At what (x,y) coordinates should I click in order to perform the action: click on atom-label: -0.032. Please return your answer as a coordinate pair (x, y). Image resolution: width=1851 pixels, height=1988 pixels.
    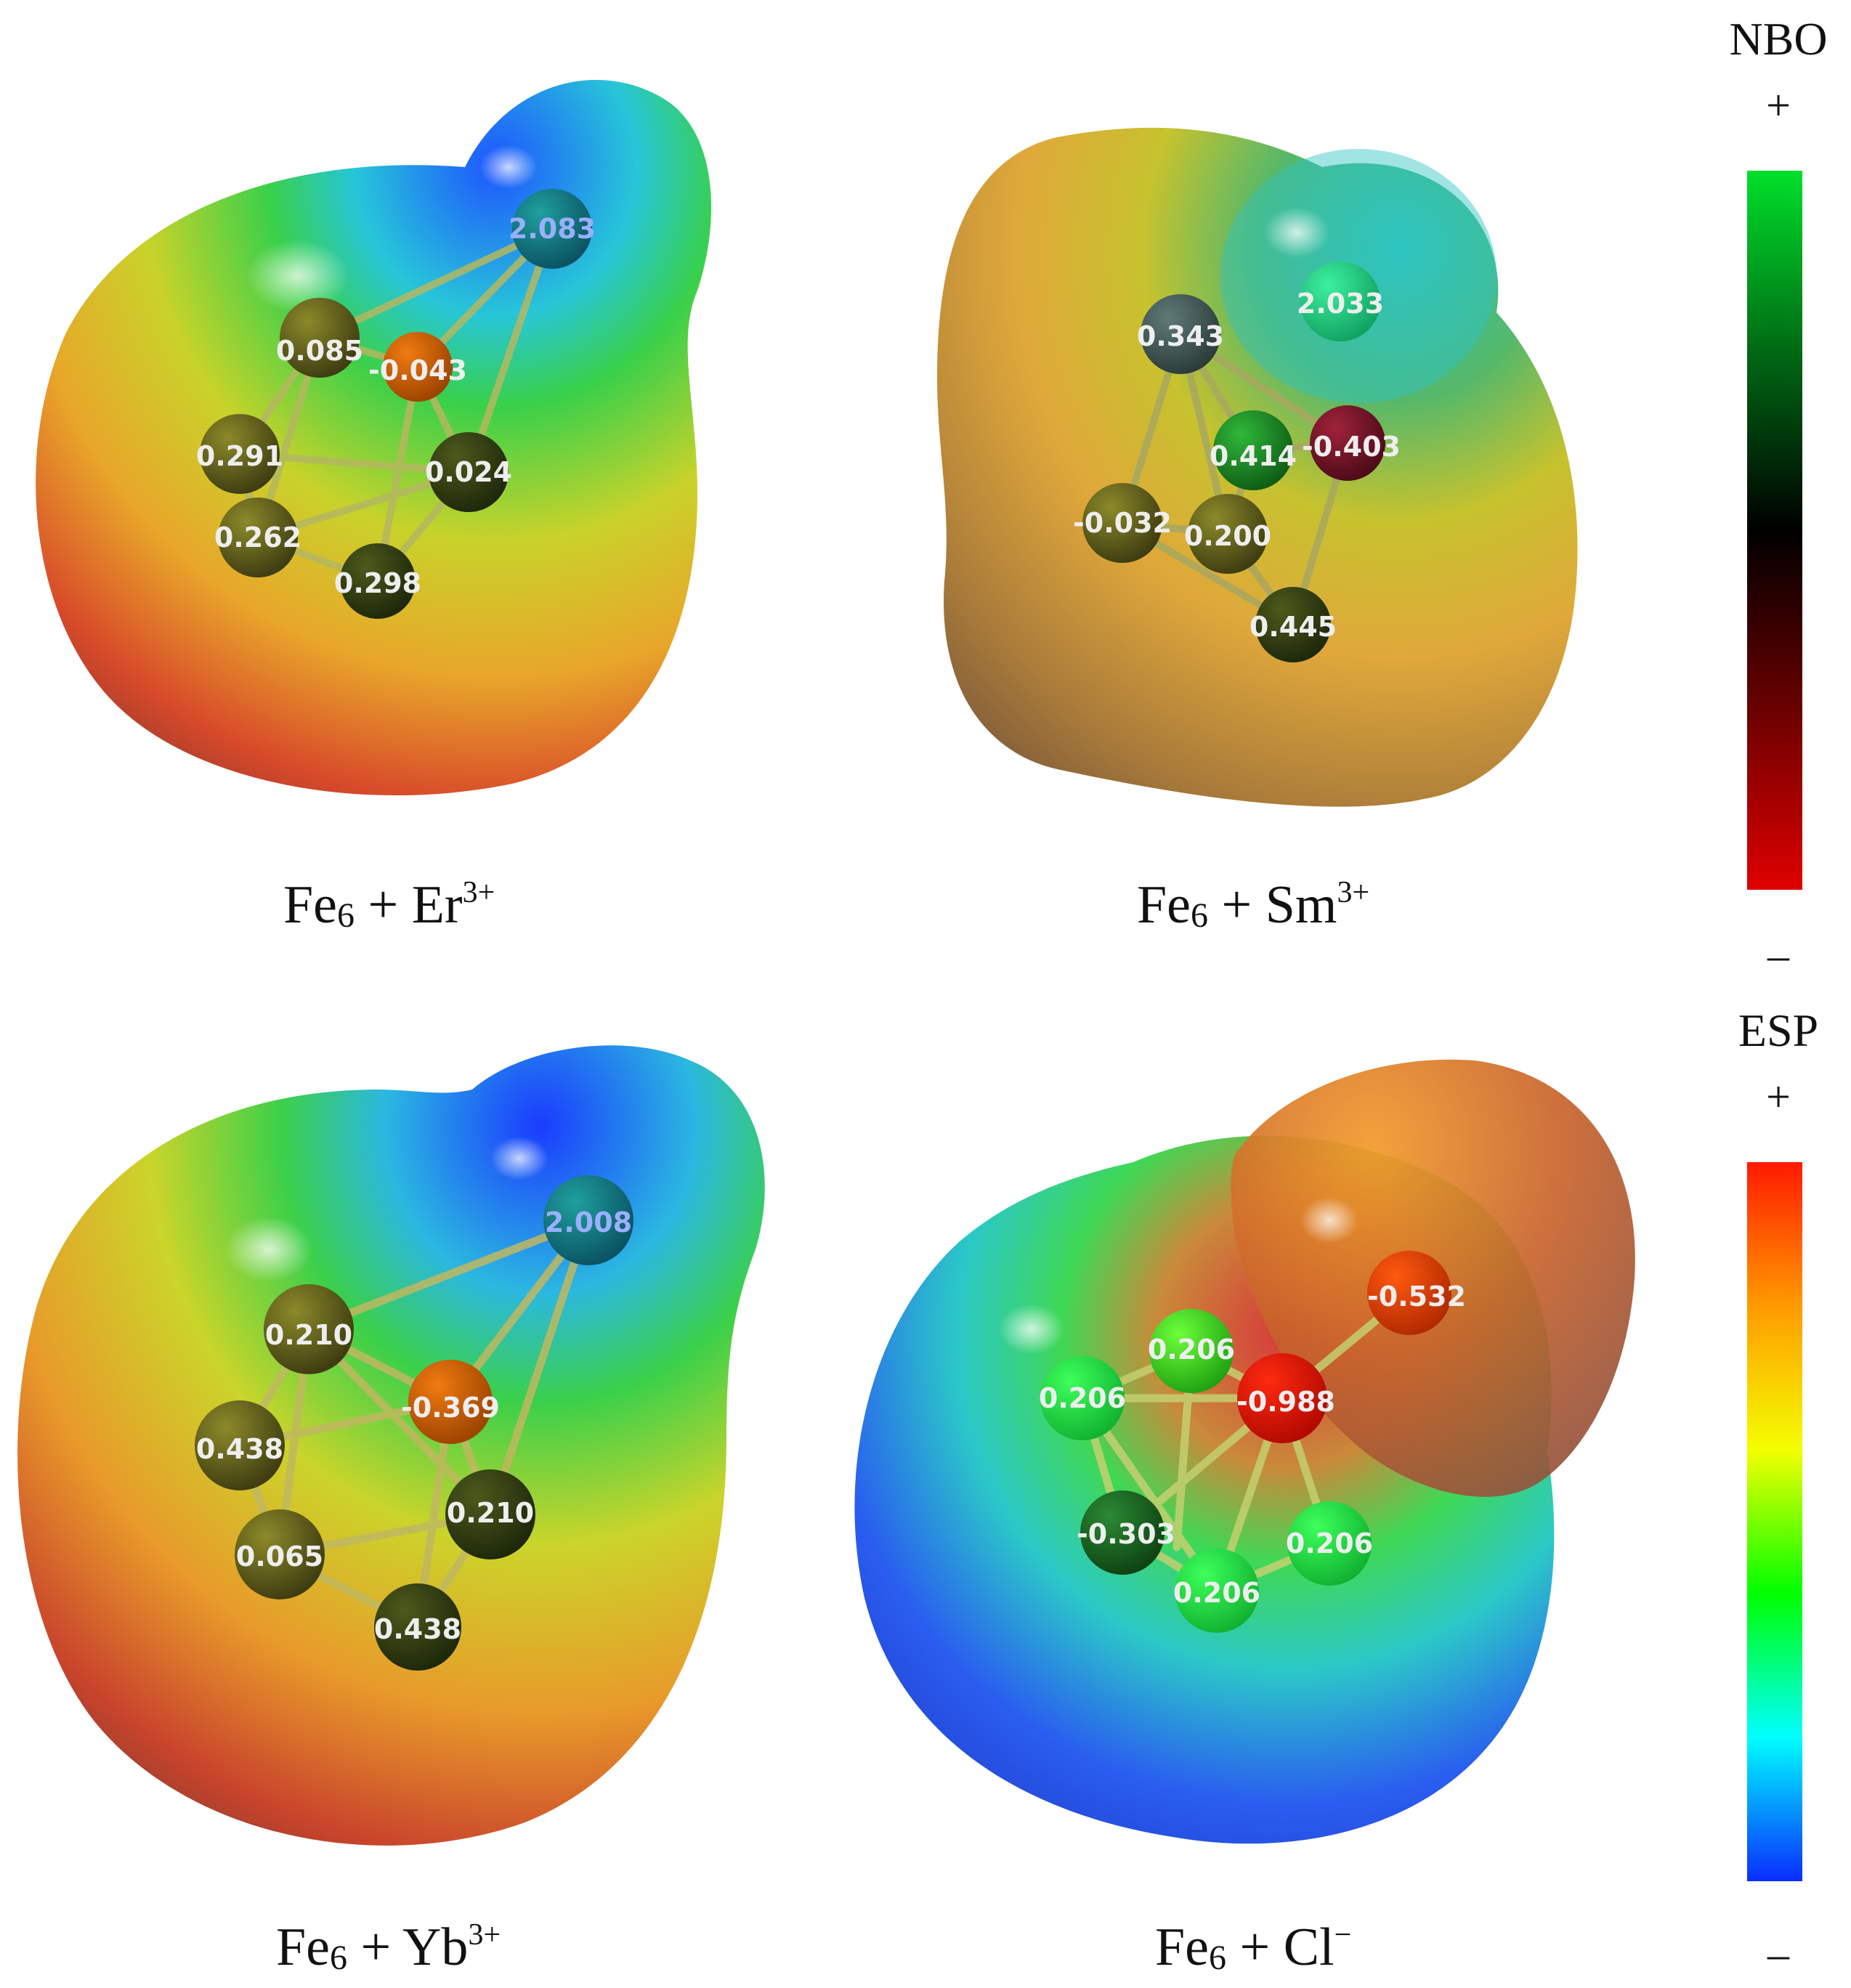
    Looking at the image, I should click on (1122, 523).